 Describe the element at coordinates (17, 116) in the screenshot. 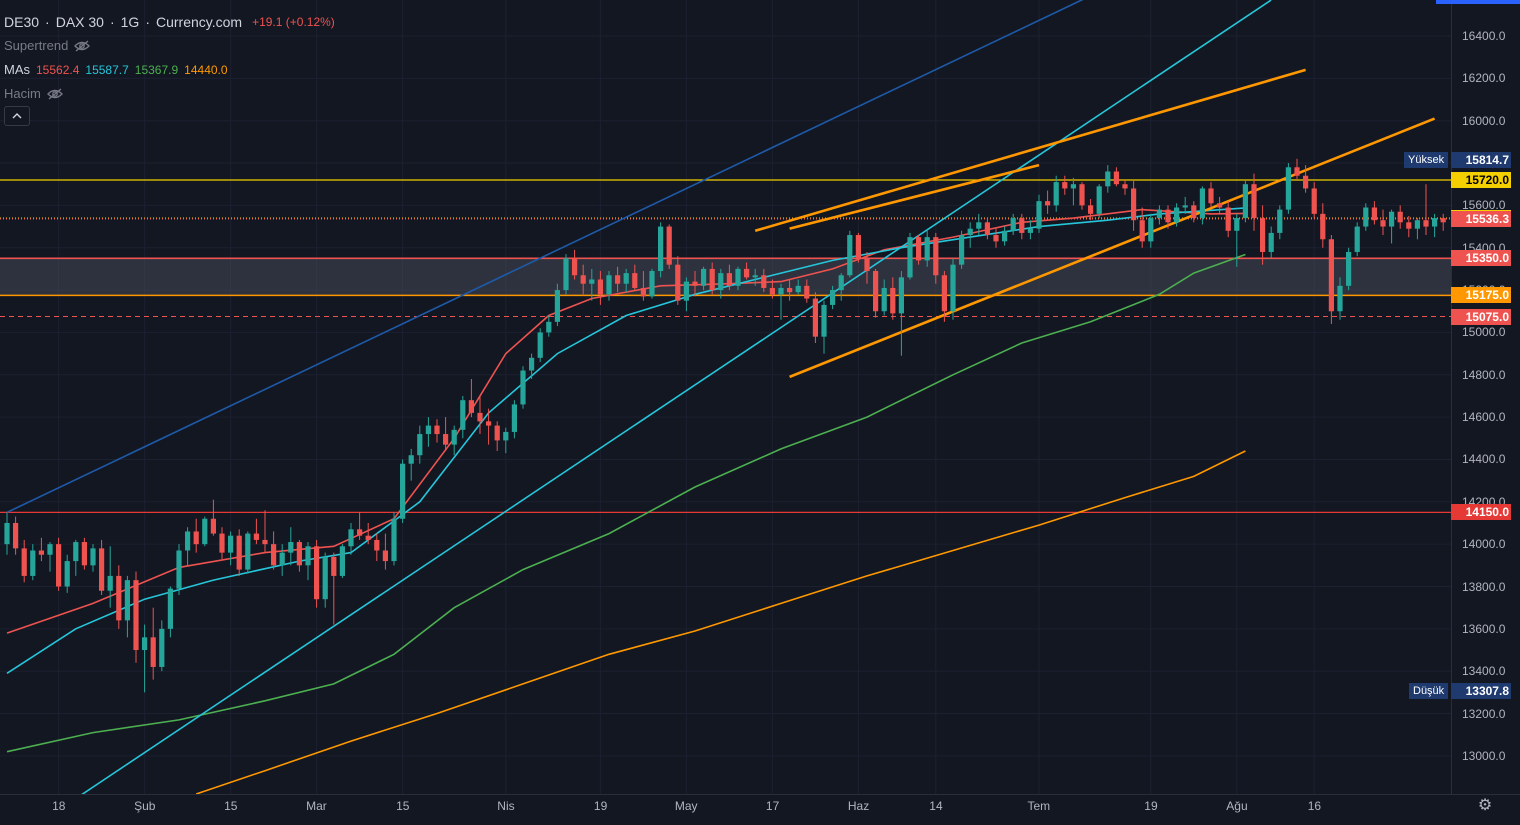

I see `legend-collapse-button` at that location.